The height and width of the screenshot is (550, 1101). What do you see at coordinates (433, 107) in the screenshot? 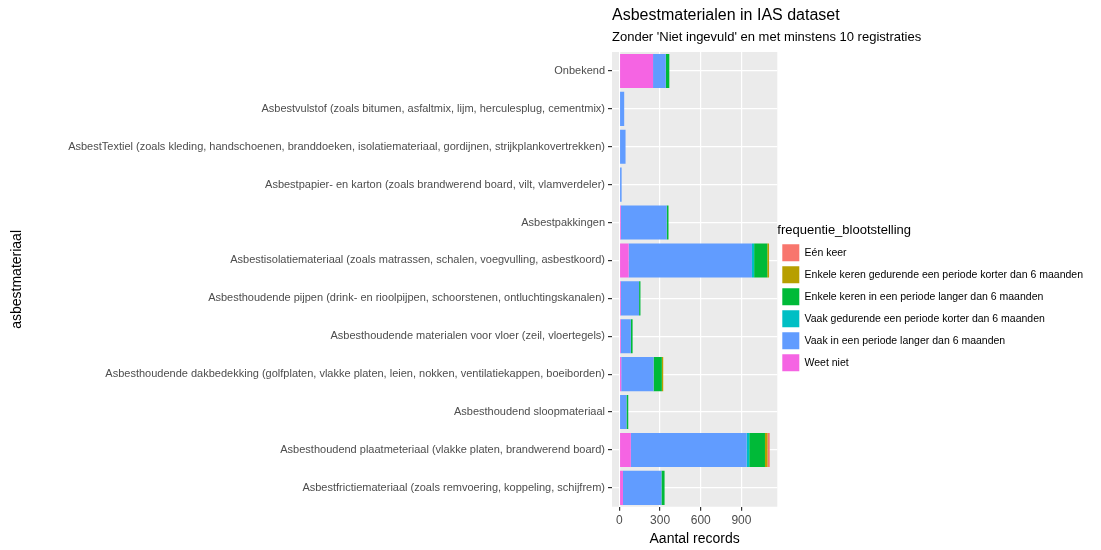
I see `y-tick-label: Asbestvulstof (zoals bitumen, asfaltmix, lijm, herculesplug, cementmix)` at bounding box center [433, 107].